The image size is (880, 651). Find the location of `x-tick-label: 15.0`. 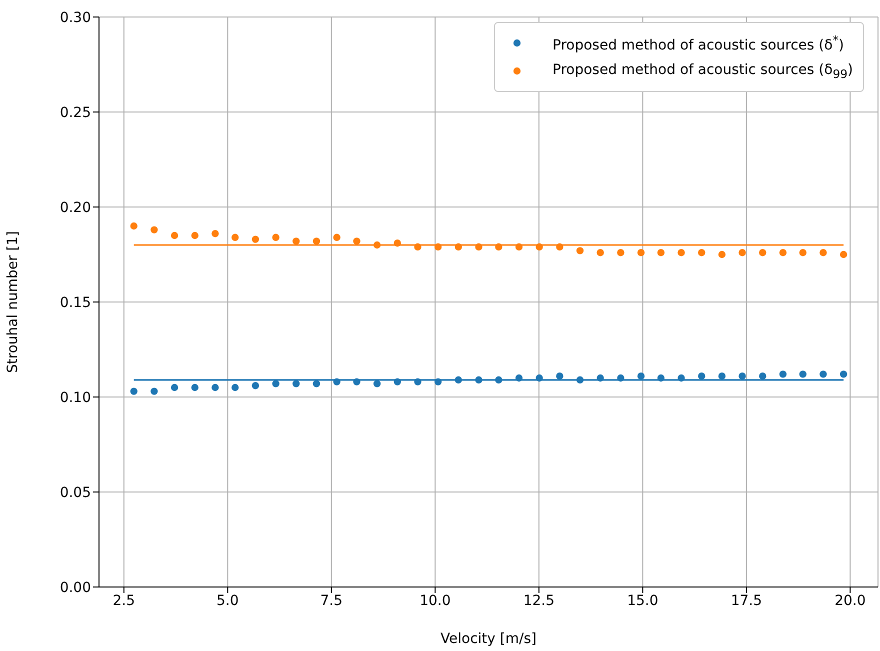

x-tick-label: 15.0 is located at coordinates (642, 600).